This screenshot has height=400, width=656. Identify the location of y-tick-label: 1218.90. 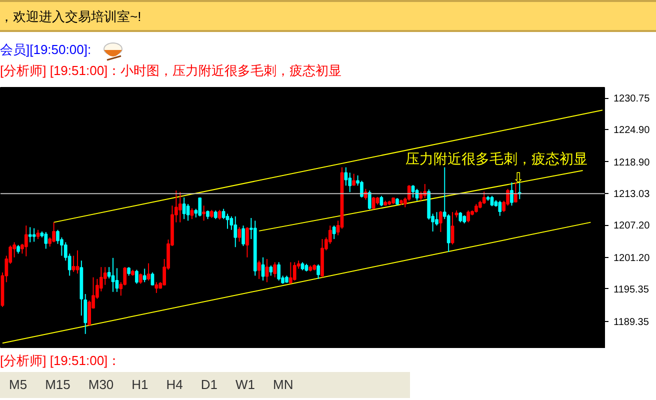
(632, 162).